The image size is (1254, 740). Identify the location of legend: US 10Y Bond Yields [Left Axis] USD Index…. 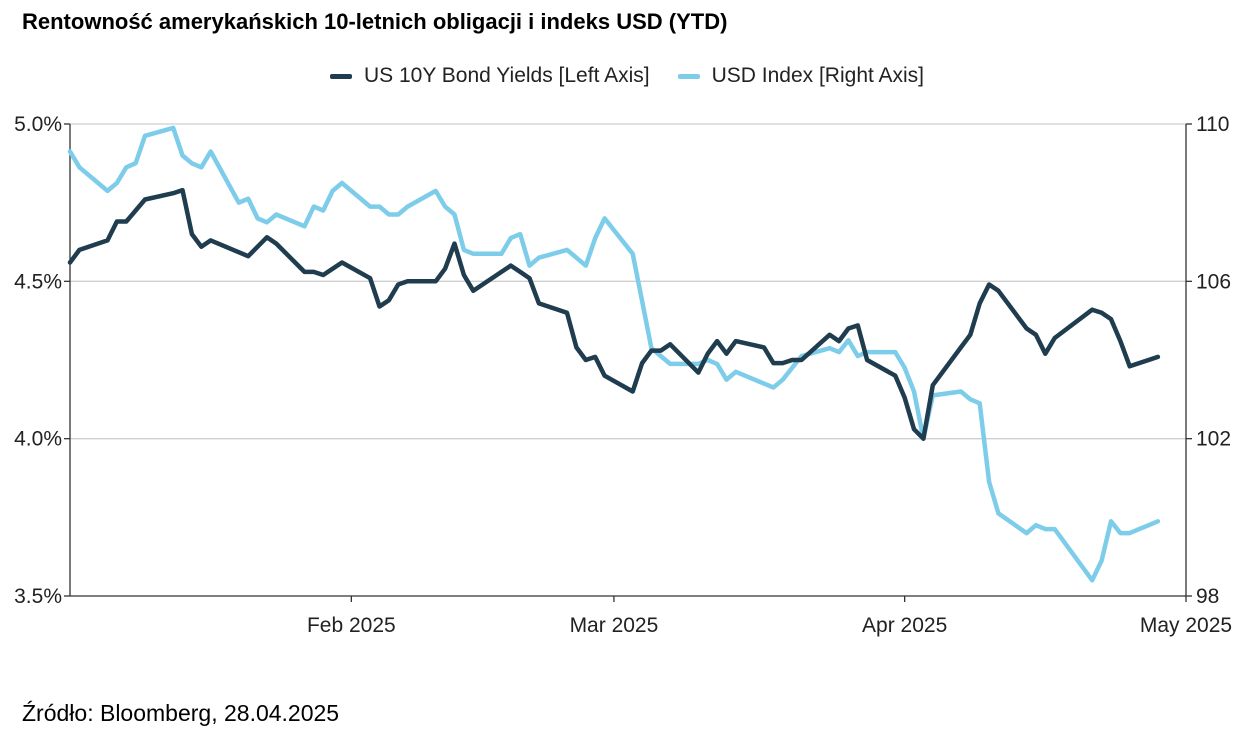
(627, 76).